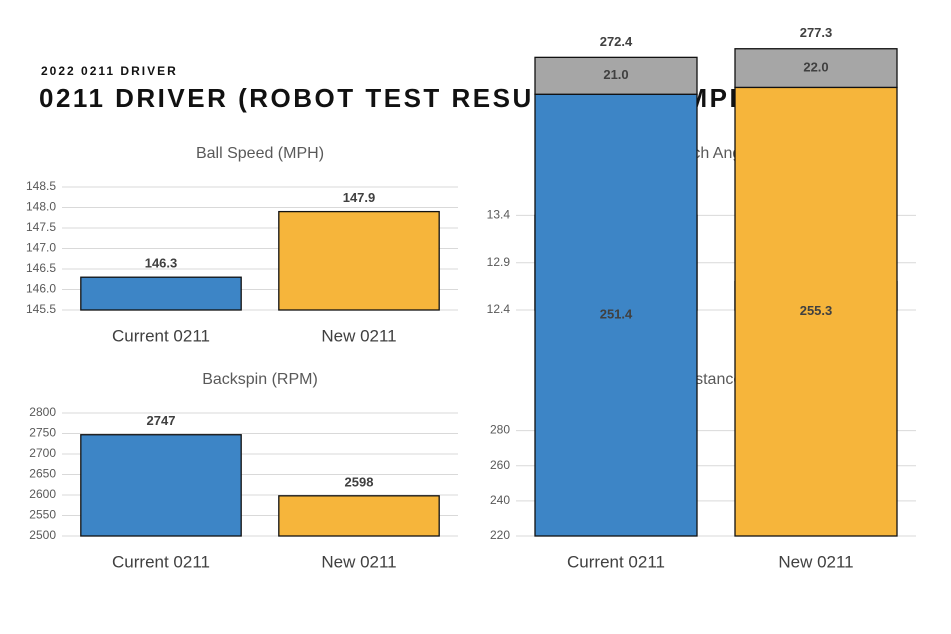 The width and height of the screenshot is (951, 634). Describe the element at coordinates (42, 515) in the screenshot. I see `y-tick-label: 2550` at that location.